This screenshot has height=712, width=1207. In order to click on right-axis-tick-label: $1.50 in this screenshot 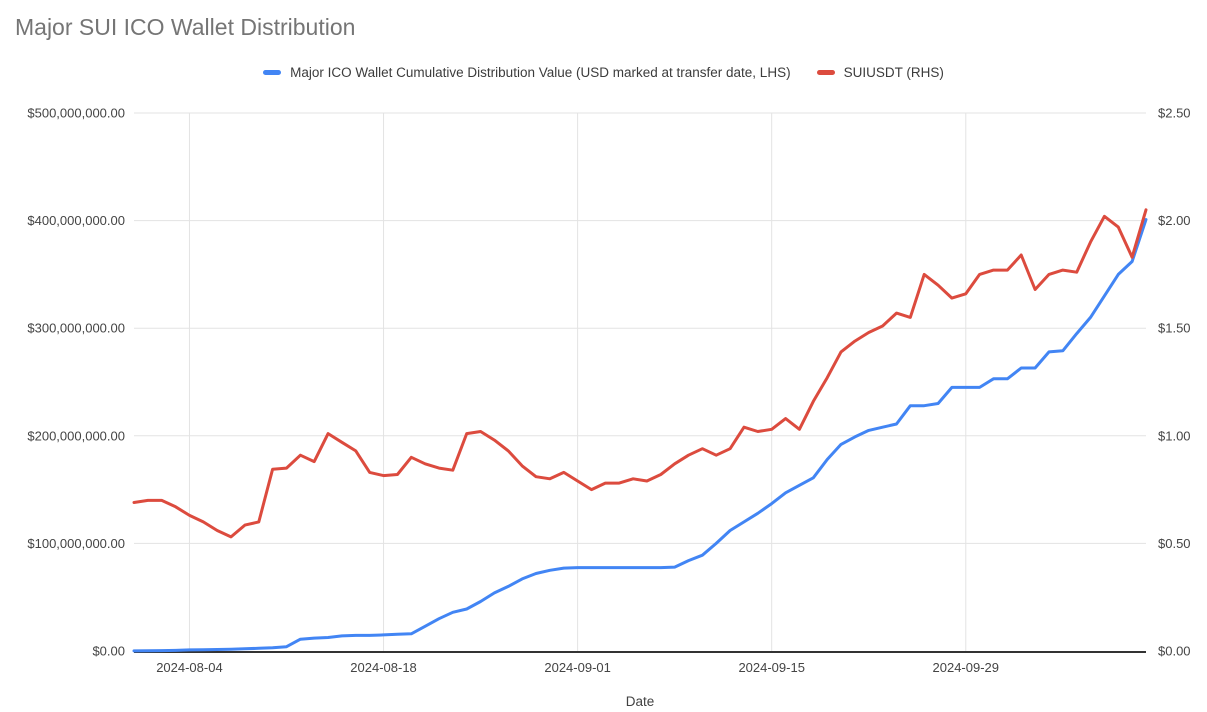, I will do `click(1174, 328)`.